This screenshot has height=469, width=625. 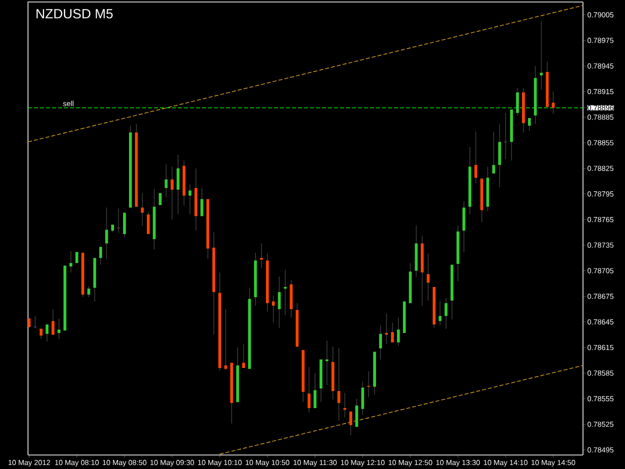 What do you see at coordinates (74, 13) in the screenshot?
I see `chart-title: NZDUSD M5` at bounding box center [74, 13].